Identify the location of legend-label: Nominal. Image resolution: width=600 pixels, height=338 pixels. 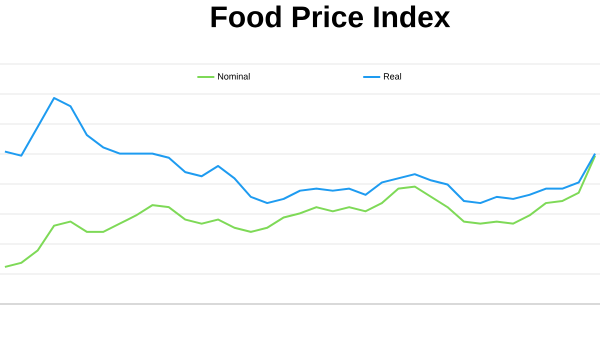
(234, 76).